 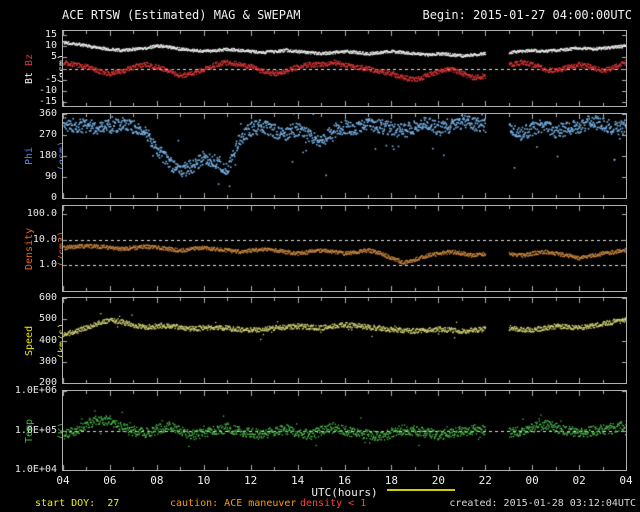 I want to click on y-tick-label: 360, so click(x=47, y=113).